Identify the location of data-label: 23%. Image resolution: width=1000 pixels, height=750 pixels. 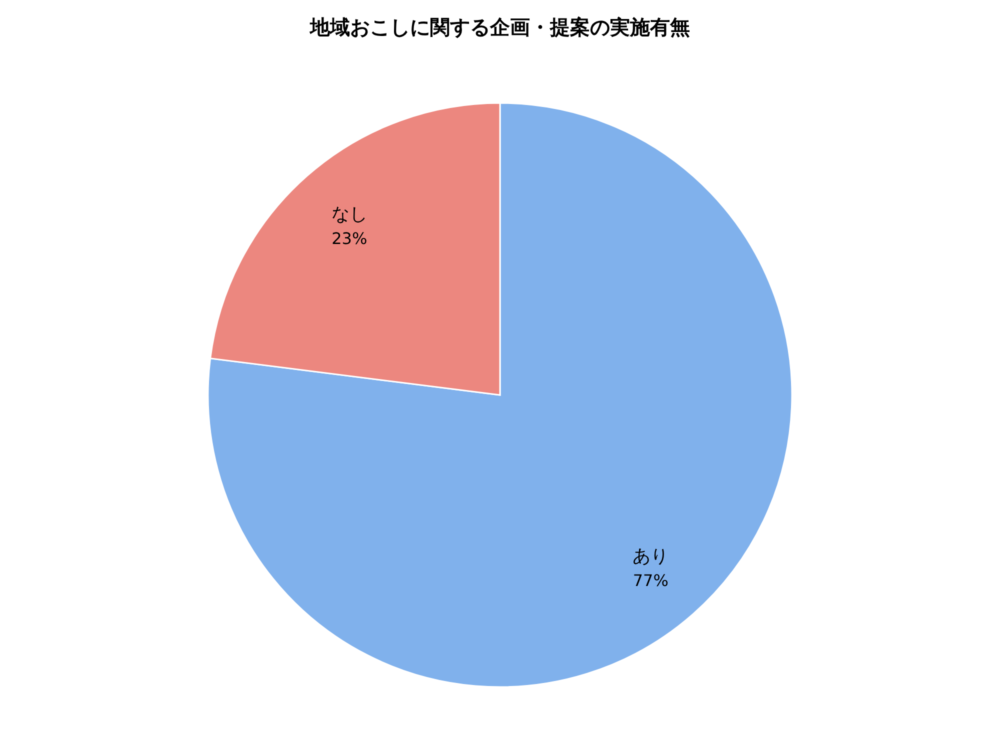
(350, 238).